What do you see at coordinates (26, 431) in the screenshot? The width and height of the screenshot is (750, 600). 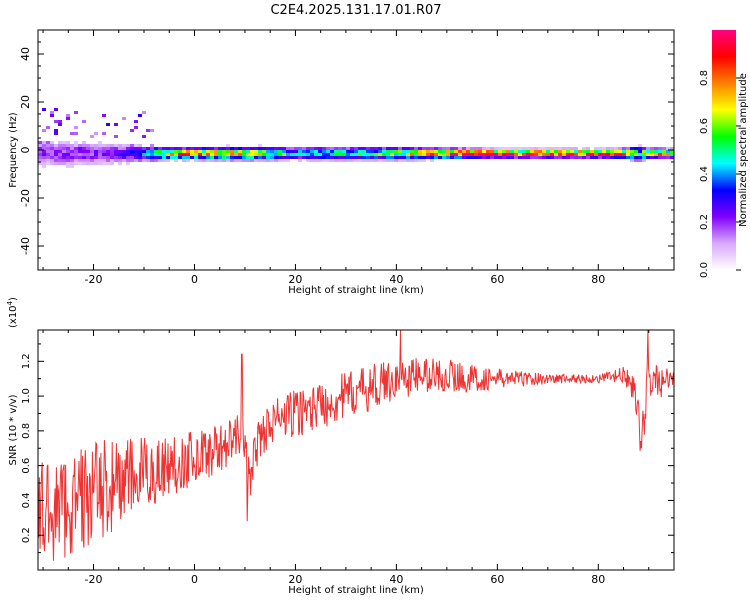 I see `snr-y-tick-label: 0.8` at bounding box center [26, 431].